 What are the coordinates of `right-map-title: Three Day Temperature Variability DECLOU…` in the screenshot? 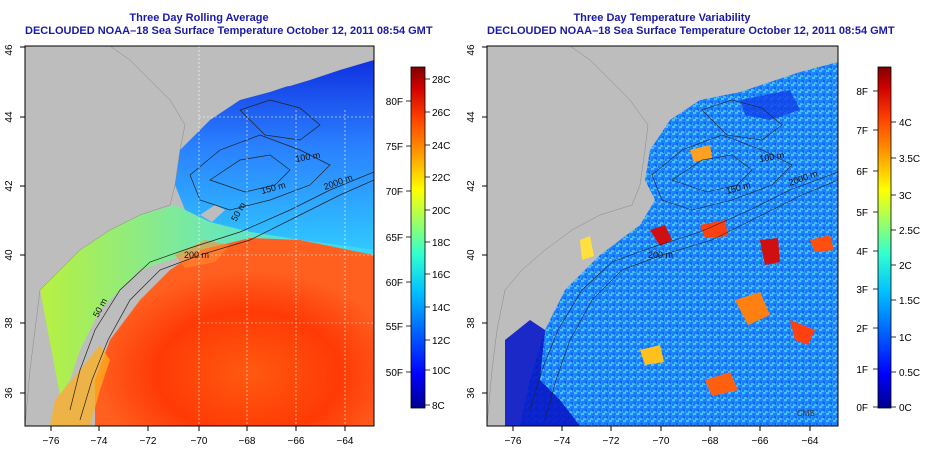 It's located at (691, 25).